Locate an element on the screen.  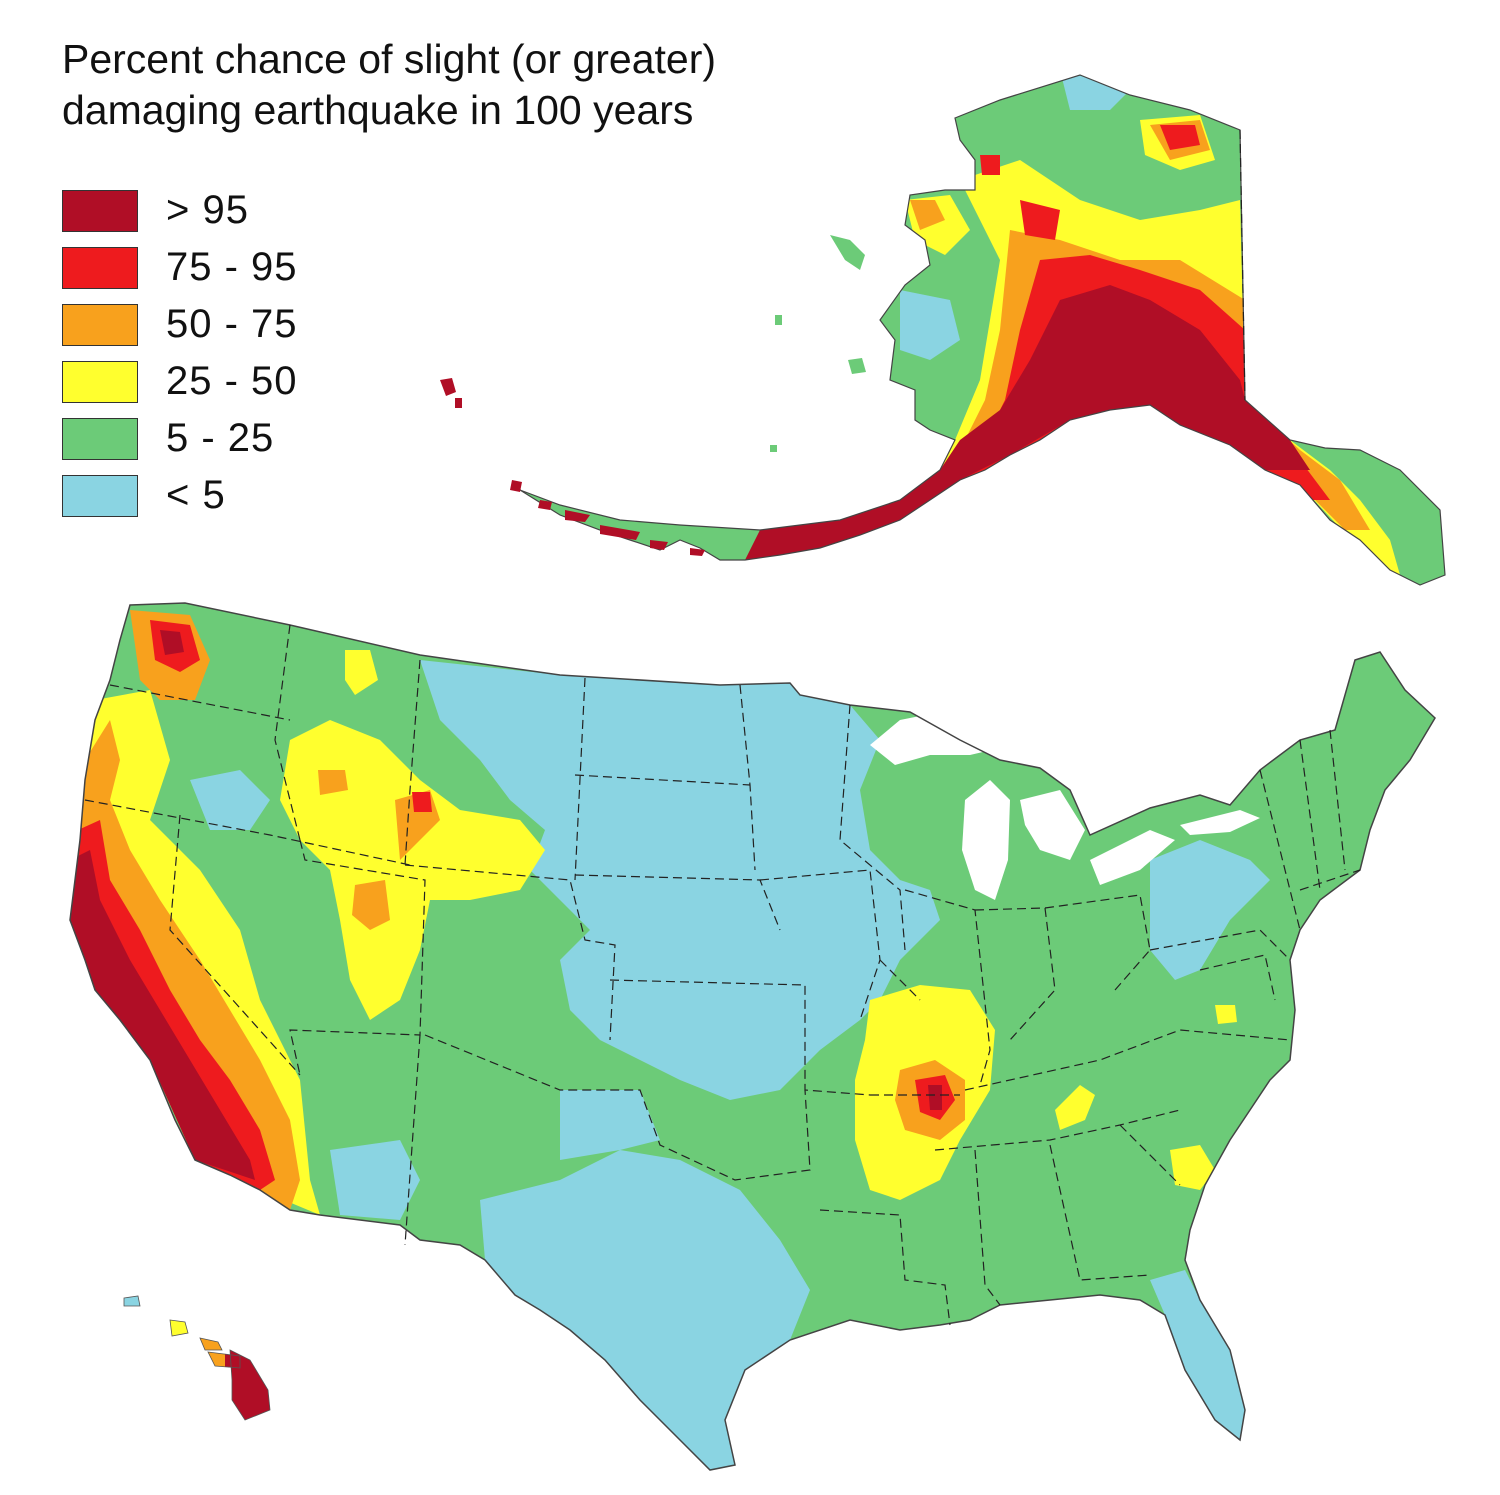
legend-item-5-25: 5 - 25 is located at coordinates (180, 438).